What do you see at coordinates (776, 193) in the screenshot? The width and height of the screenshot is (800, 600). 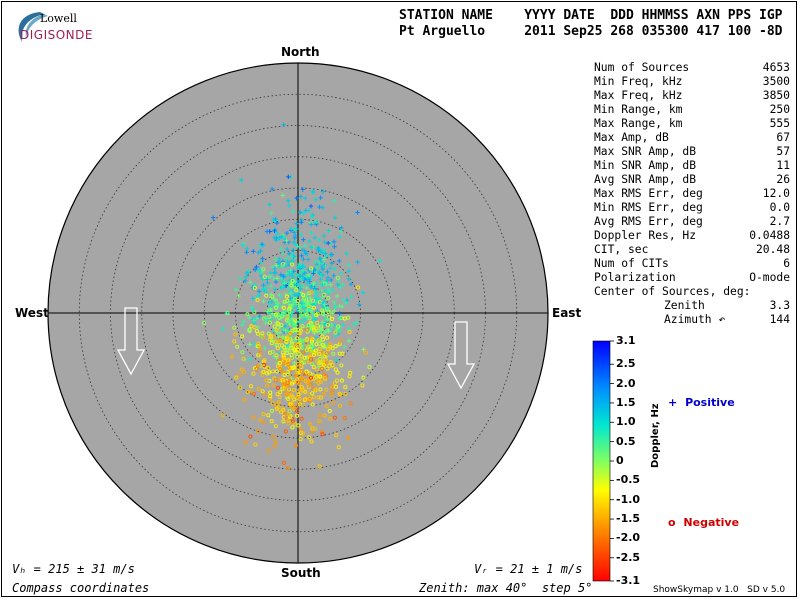 I see `stat-value: 12.0` at bounding box center [776, 193].